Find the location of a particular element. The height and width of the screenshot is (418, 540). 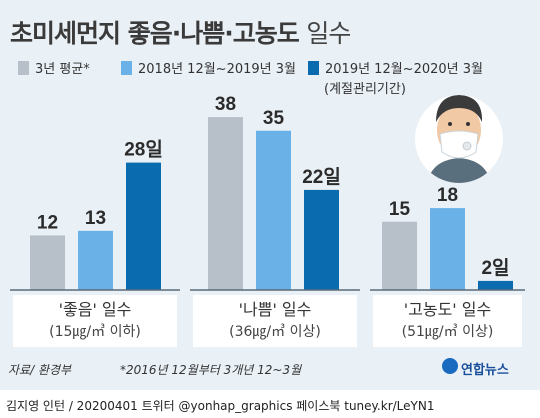

mask-shape is located at coordinates (459, 144).